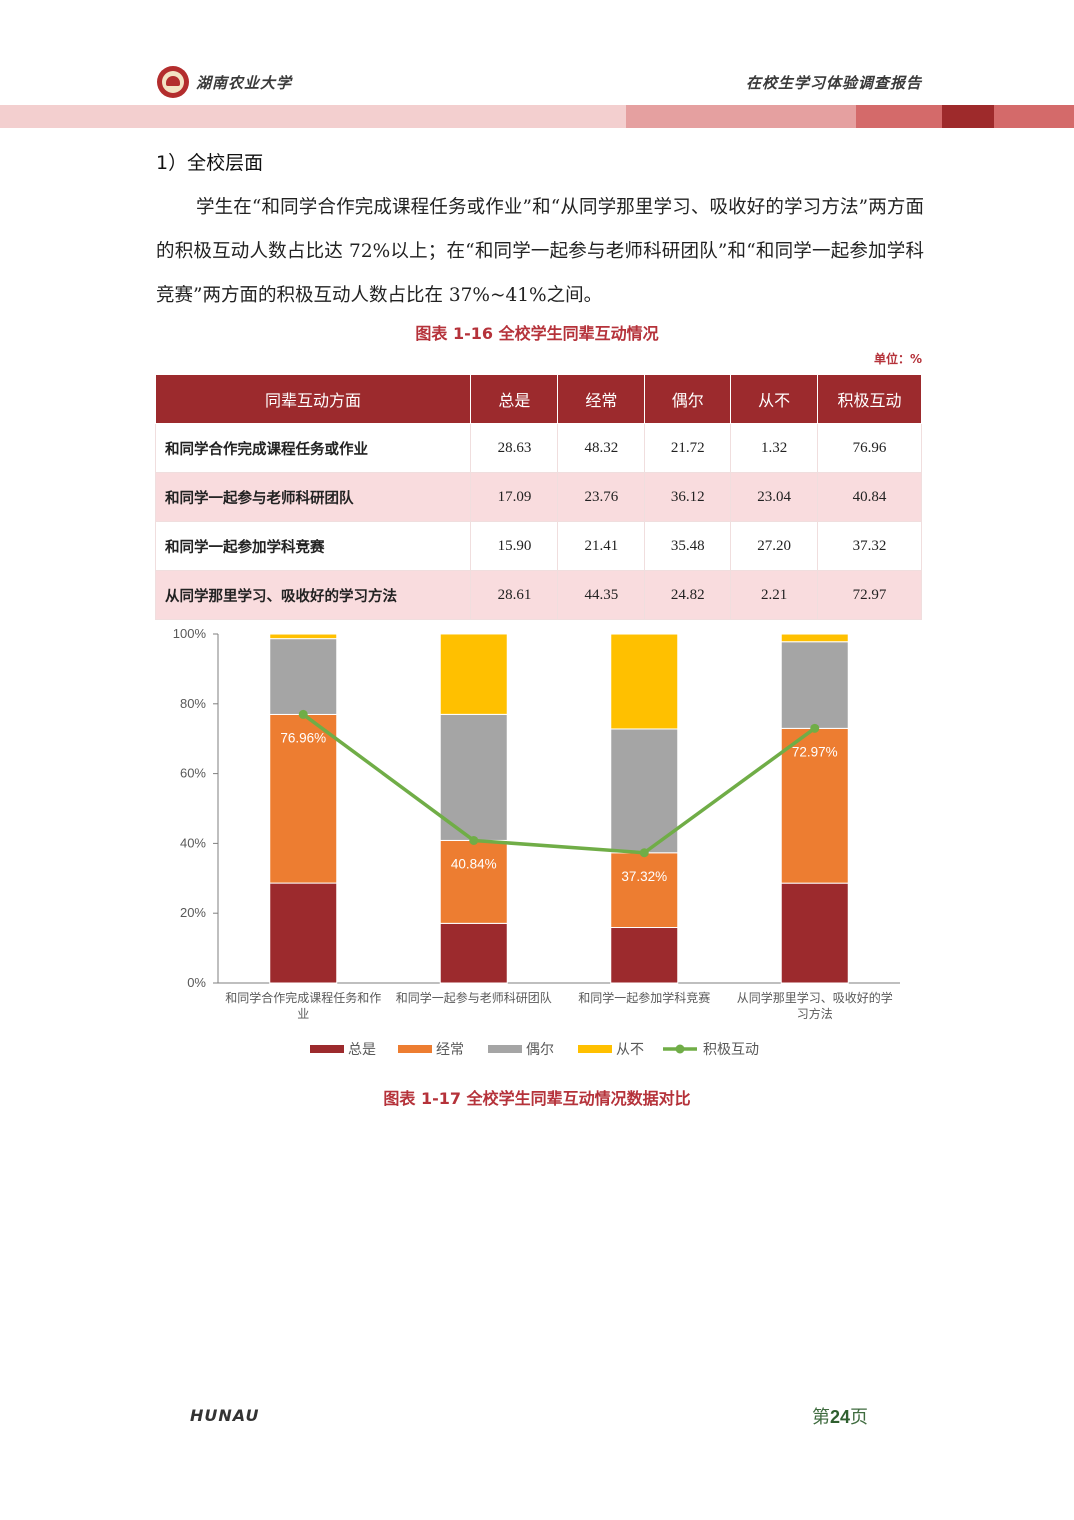  Describe the element at coordinates (362, 1050) in the screenshot. I see `legend-label: 总是` at that location.